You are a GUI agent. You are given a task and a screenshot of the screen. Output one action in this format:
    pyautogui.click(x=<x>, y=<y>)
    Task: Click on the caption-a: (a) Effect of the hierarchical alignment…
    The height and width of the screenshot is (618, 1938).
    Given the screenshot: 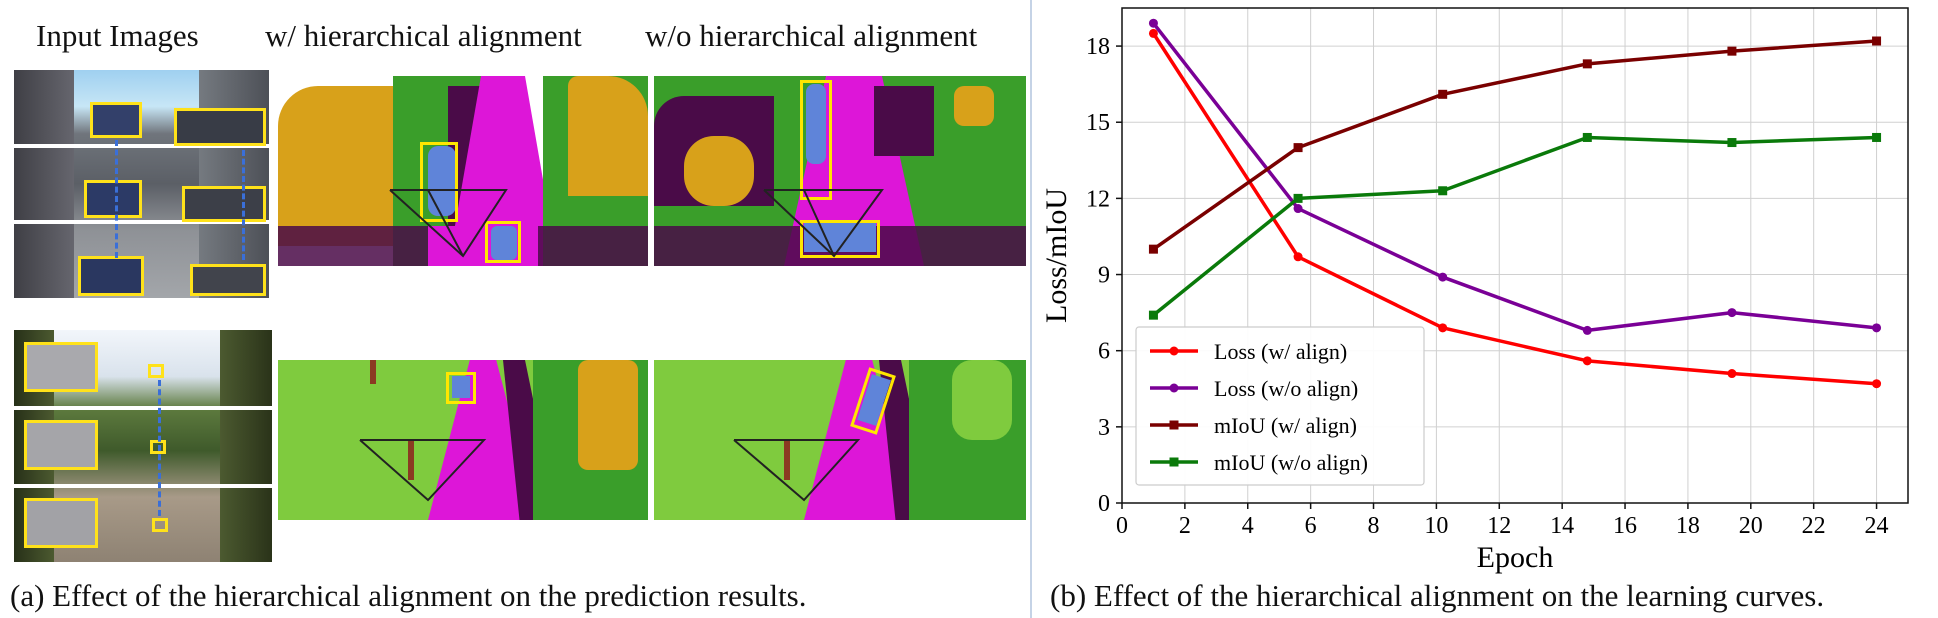 What is the action you would take?
    pyautogui.click(x=408, y=595)
    